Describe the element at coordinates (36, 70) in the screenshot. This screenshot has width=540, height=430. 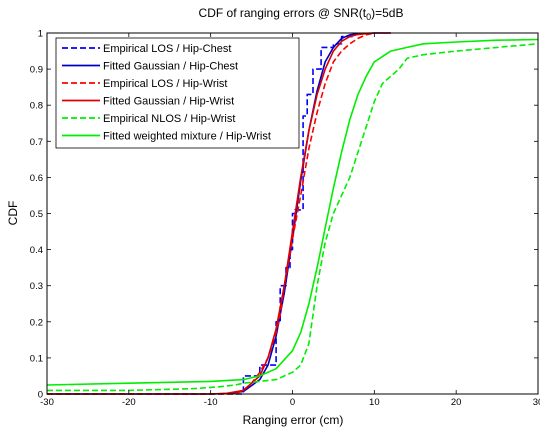
I see `y-tick-label: 0.9` at that location.